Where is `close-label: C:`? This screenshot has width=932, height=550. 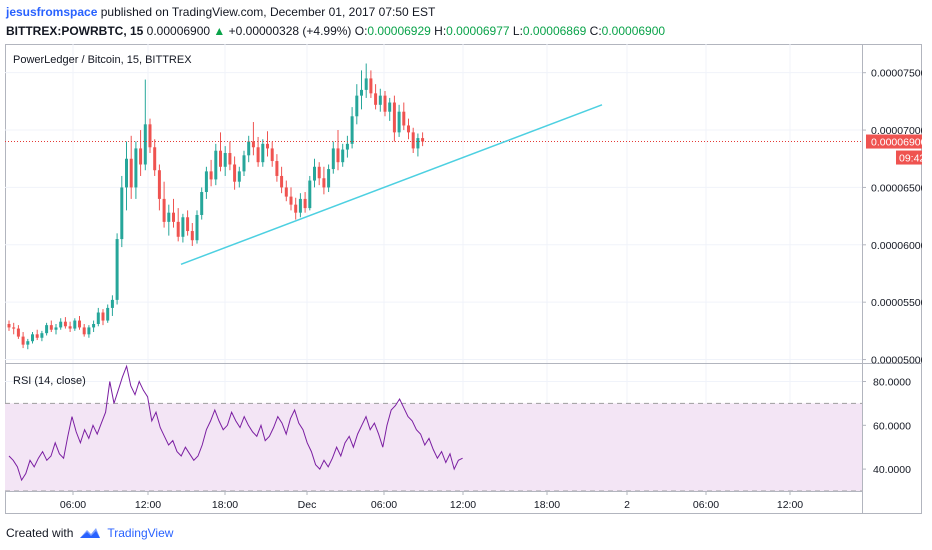 close-label: C: is located at coordinates (594, 31).